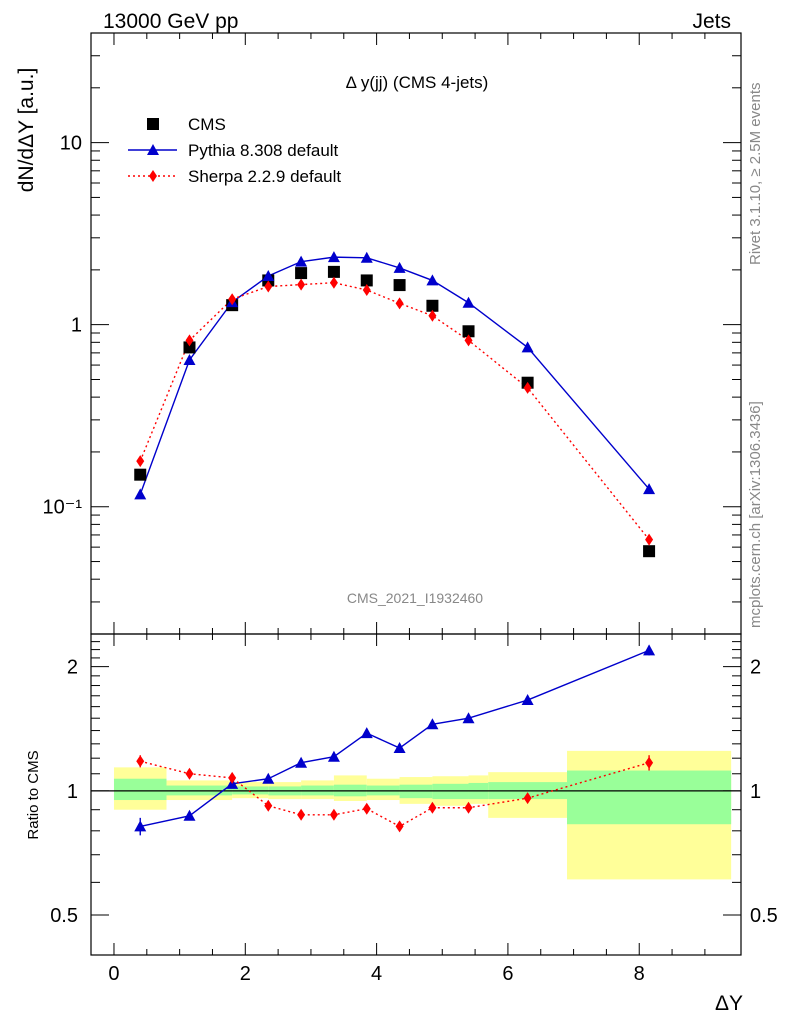 The height and width of the screenshot is (1024, 786). What do you see at coordinates (207, 124) in the screenshot?
I see `legend-label: CMS` at bounding box center [207, 124].